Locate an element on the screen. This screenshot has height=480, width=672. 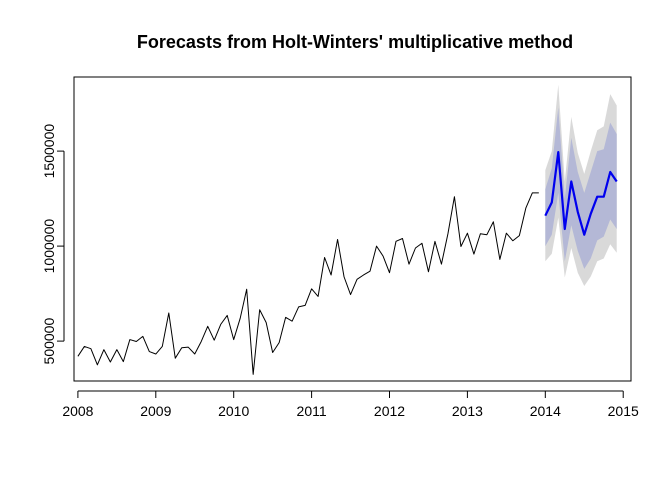
forecast-line is located at coordinates (581, 193).